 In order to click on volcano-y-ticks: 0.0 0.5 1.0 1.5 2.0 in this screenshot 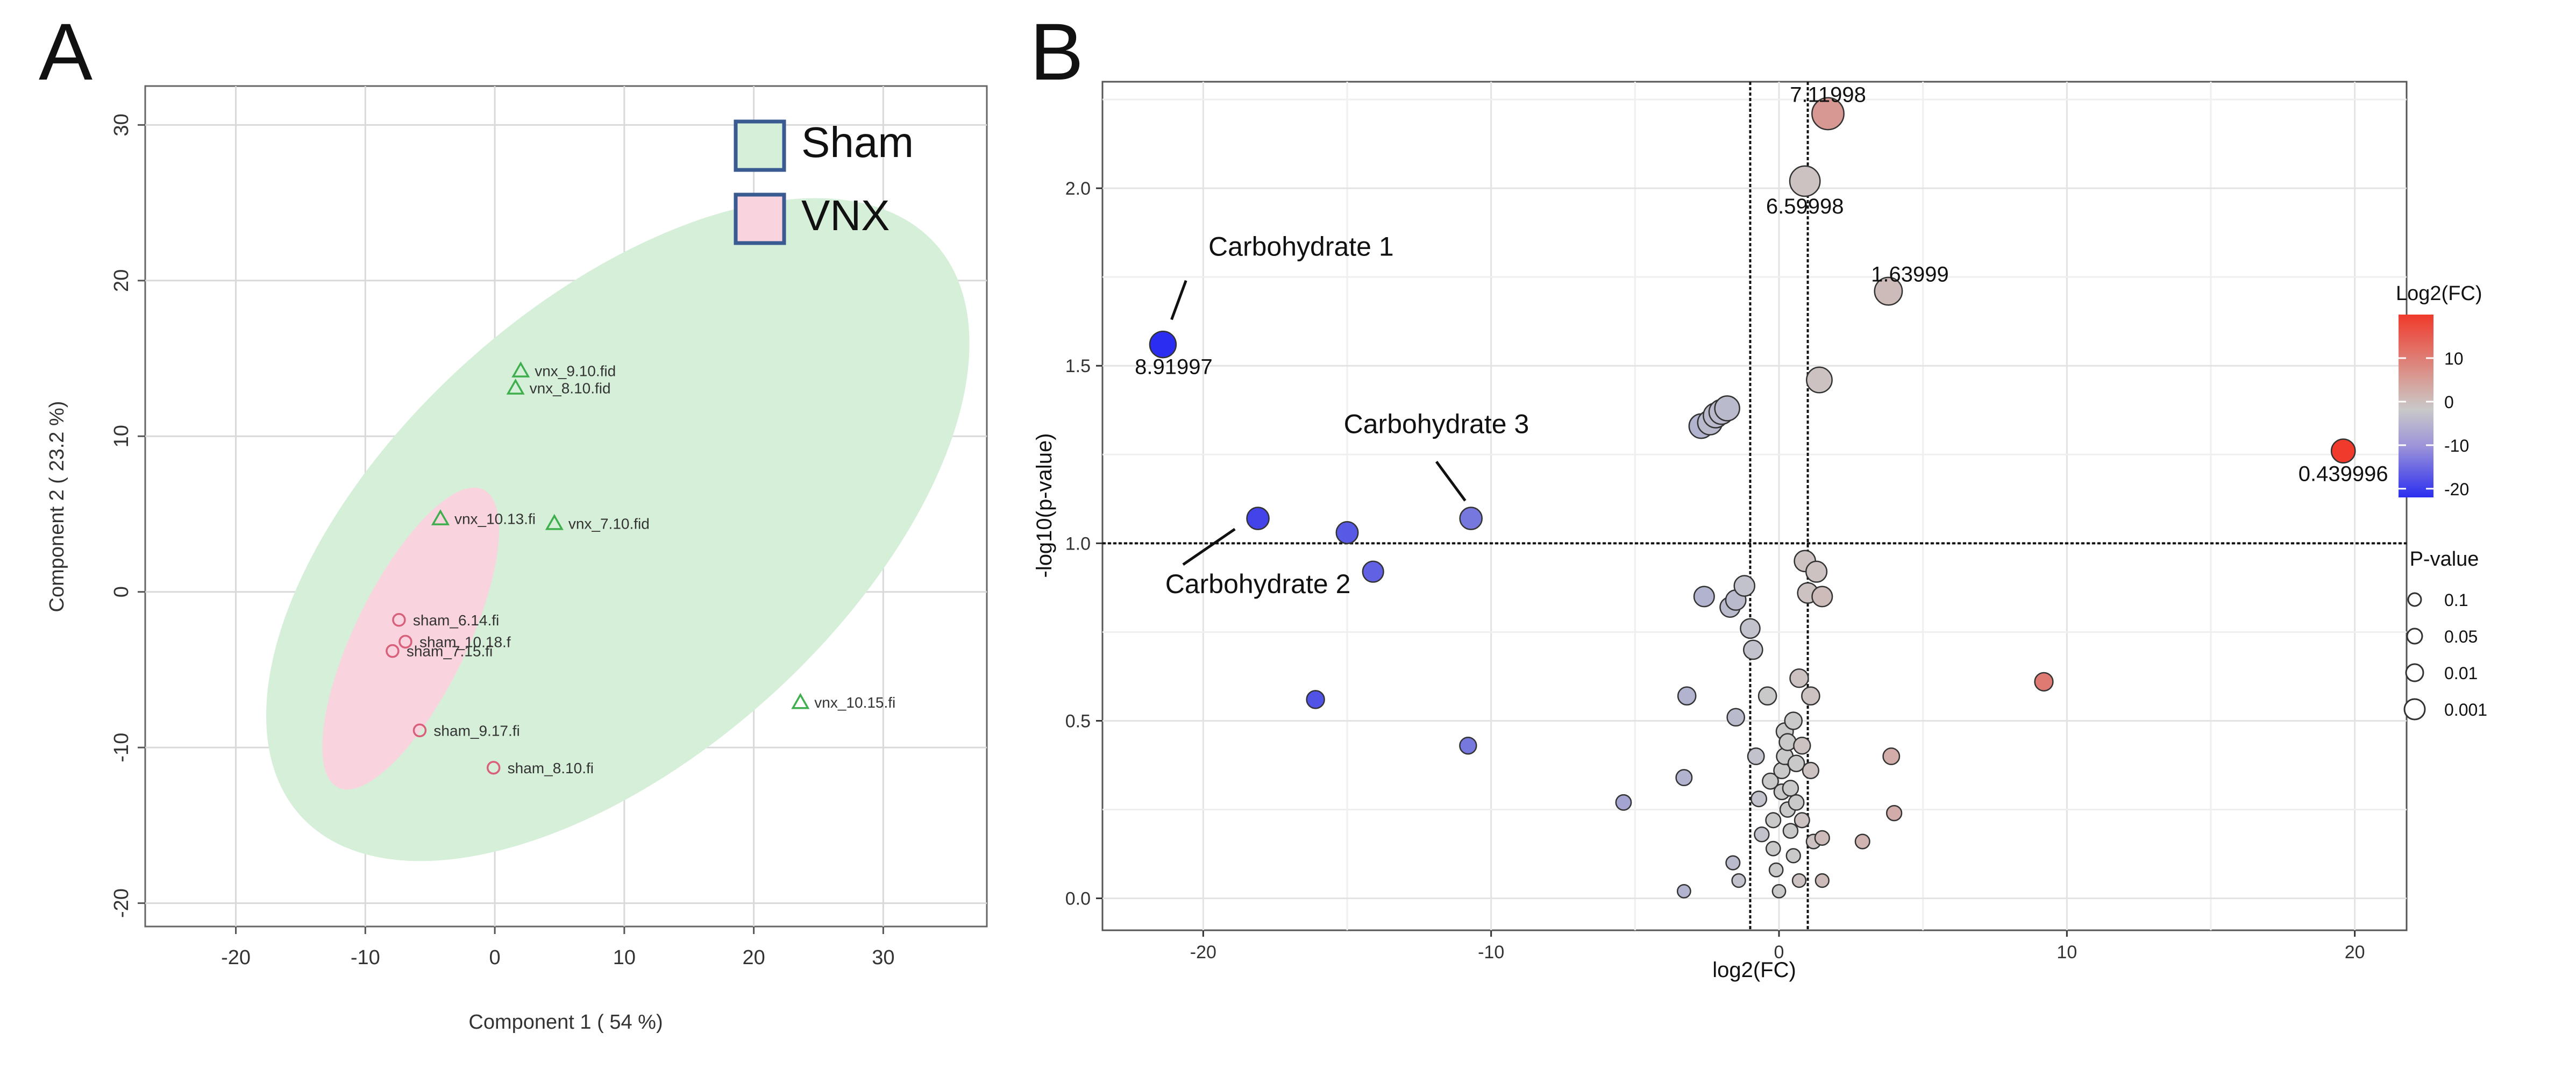, I will do `click(1083, 544)`.